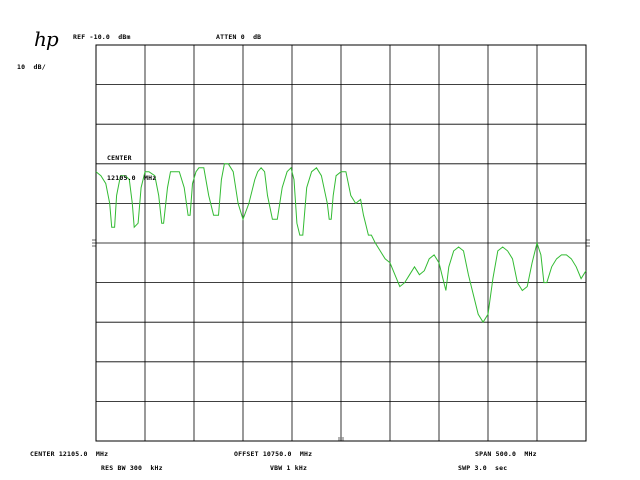 This screenshot has height=480, width=640. What do you see at coordinates (21, 67) in the screenshot?
I see `scale-value: 10` at bounding box center [21, 67].